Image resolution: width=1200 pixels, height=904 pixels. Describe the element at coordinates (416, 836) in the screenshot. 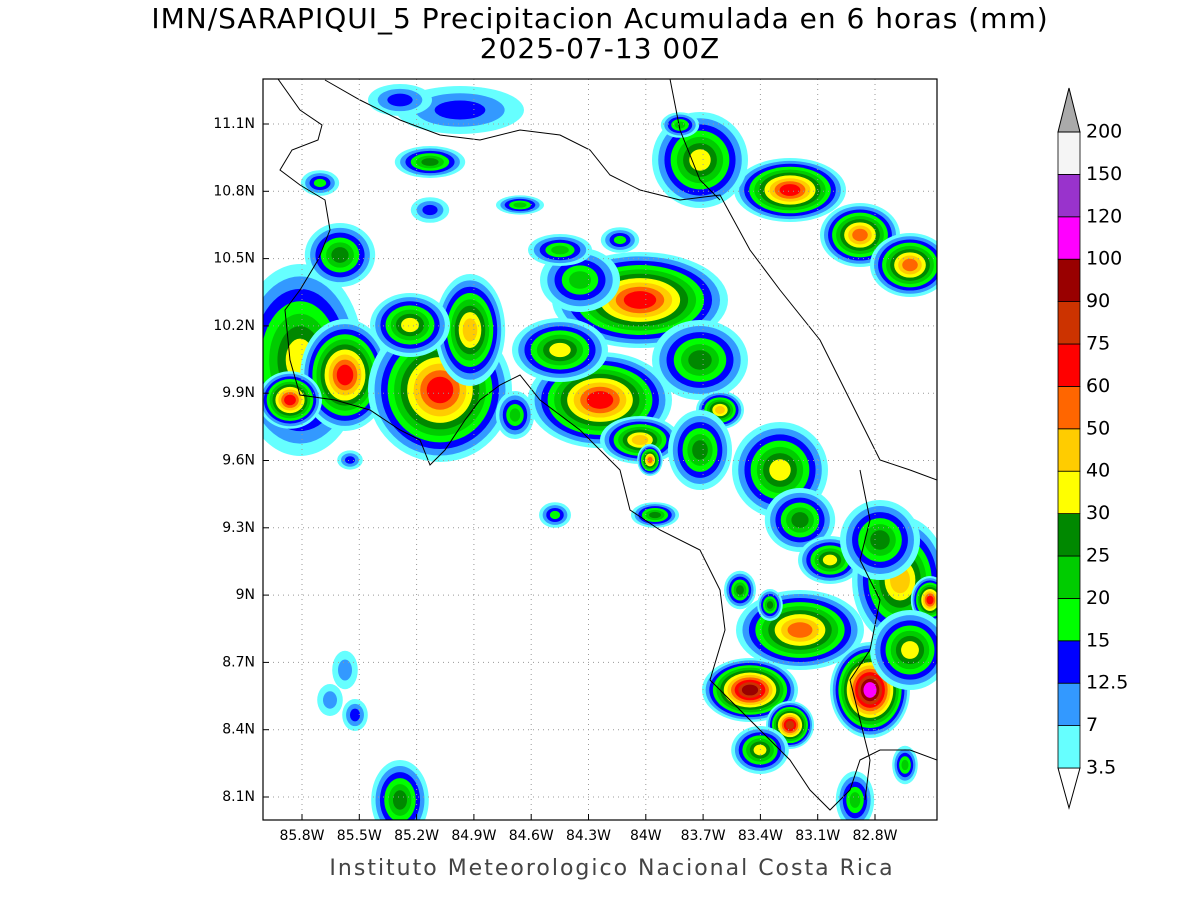

I see `lon-label: 85.2W` at that location.